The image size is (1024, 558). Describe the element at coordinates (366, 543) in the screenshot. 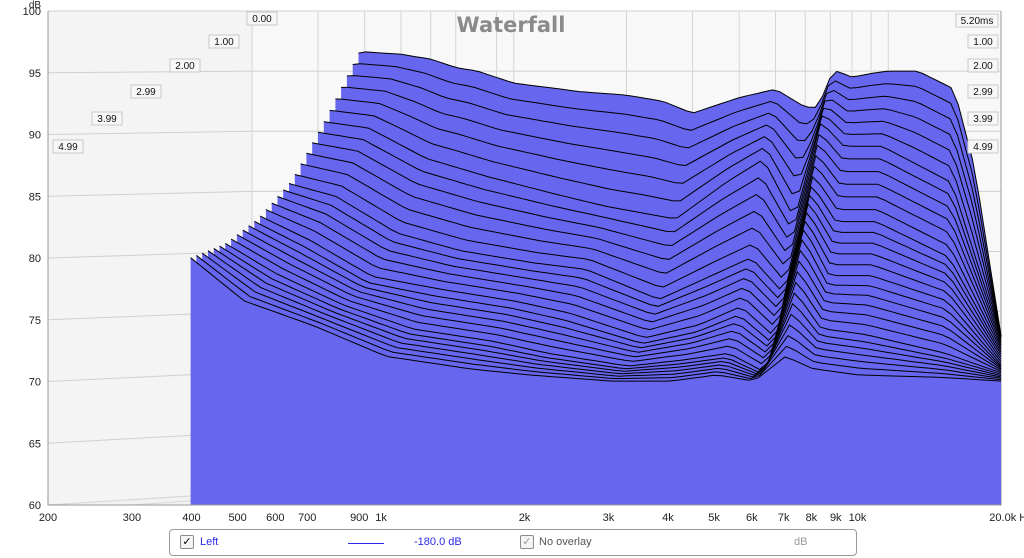

I see `left-series-line-sample` at that location.